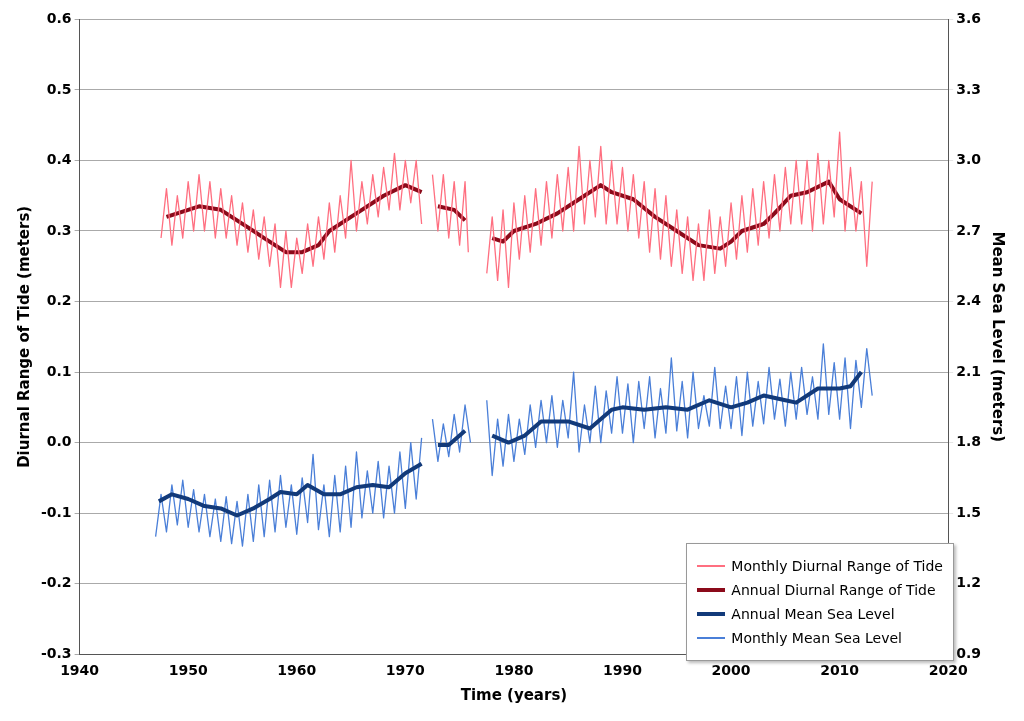 Image resolution: width=1024 pixels, height=721 pixels. What do you see at coordinates (59, 159) in the screenshot?
I see `y-tick-label: 0.4` at bounding box center [59, 159].